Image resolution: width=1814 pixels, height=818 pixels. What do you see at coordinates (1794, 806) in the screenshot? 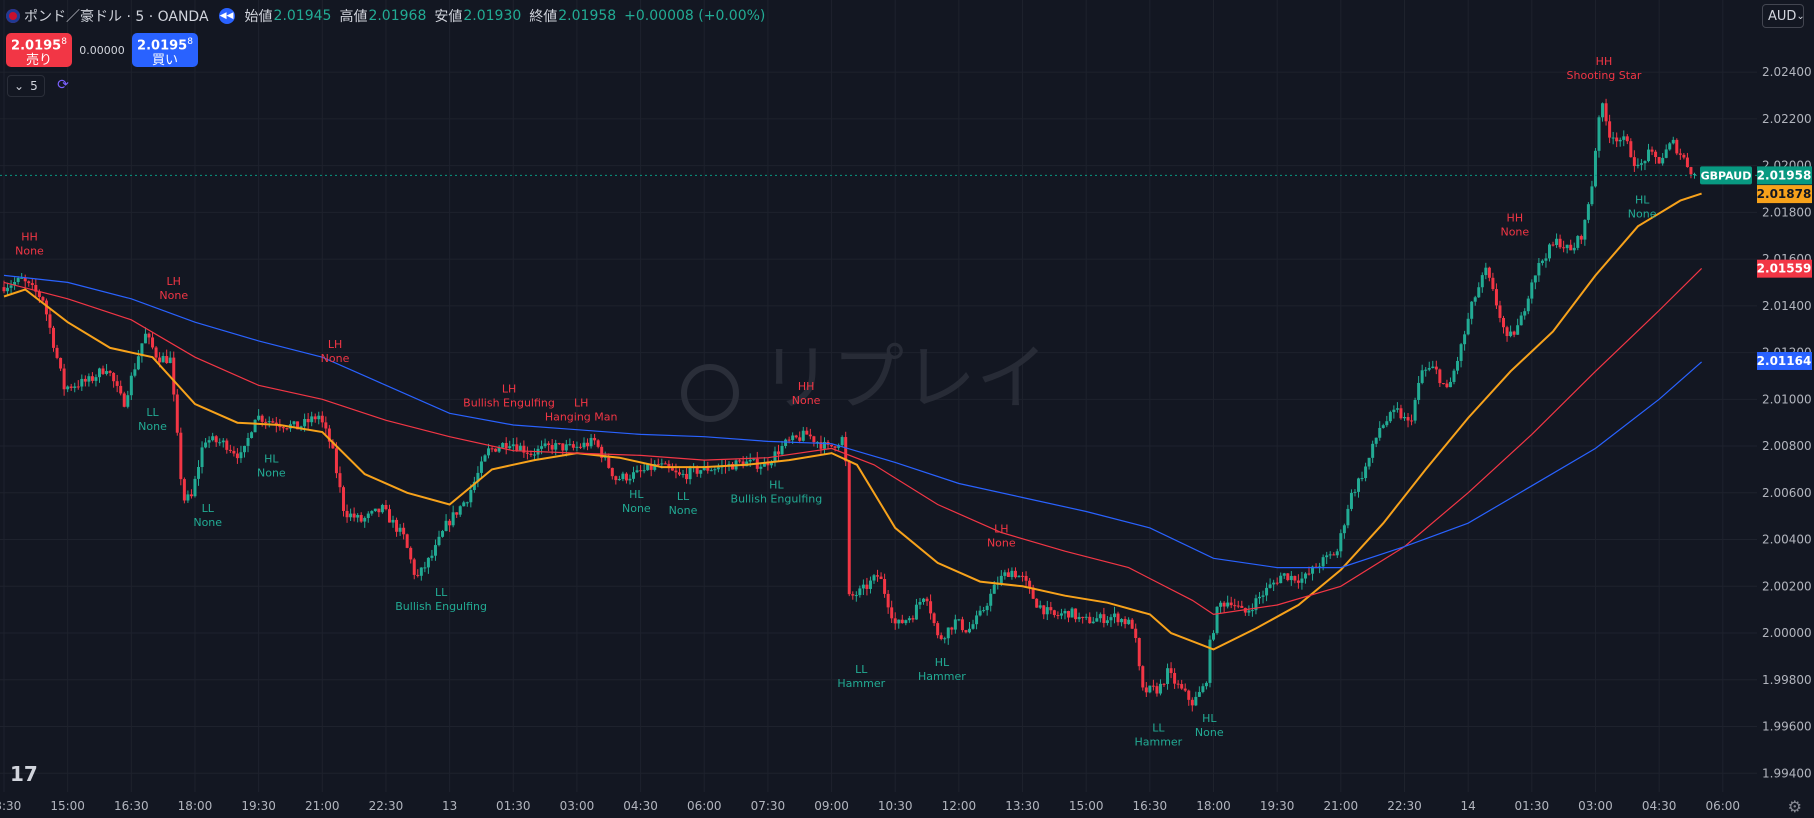
I see `gear-icon: ⚙` at bounding box center [1794, 806].